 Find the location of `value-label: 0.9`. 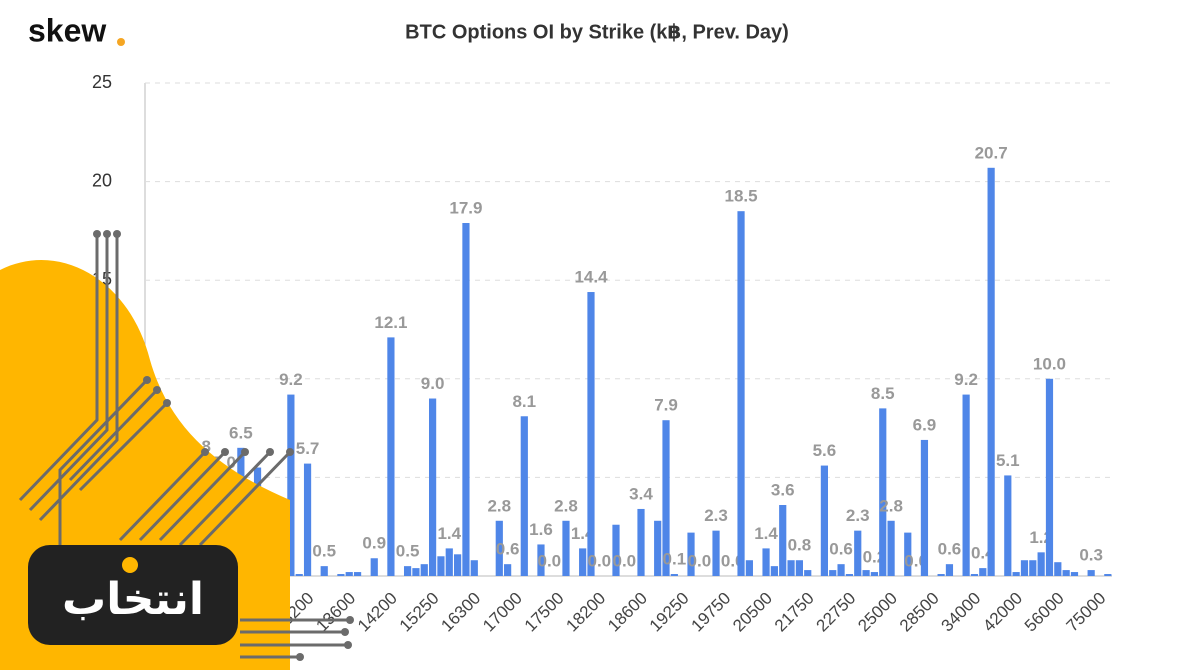

value-label: 0.9 is located at coordinates (374, 543).